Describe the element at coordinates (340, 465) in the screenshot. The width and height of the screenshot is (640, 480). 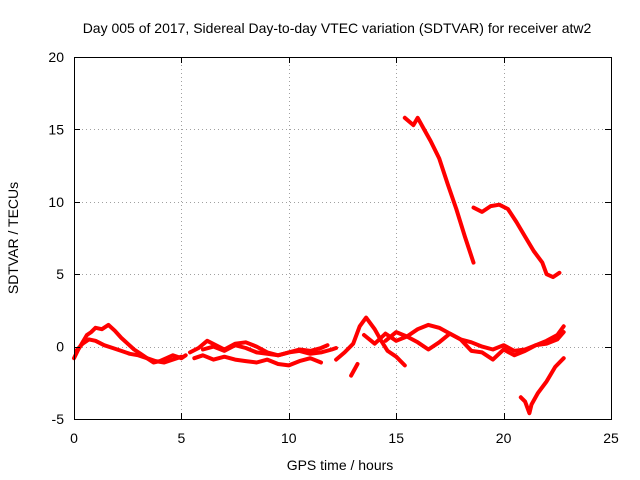
I see `x-axis-label: GPS time / hours` at that location.